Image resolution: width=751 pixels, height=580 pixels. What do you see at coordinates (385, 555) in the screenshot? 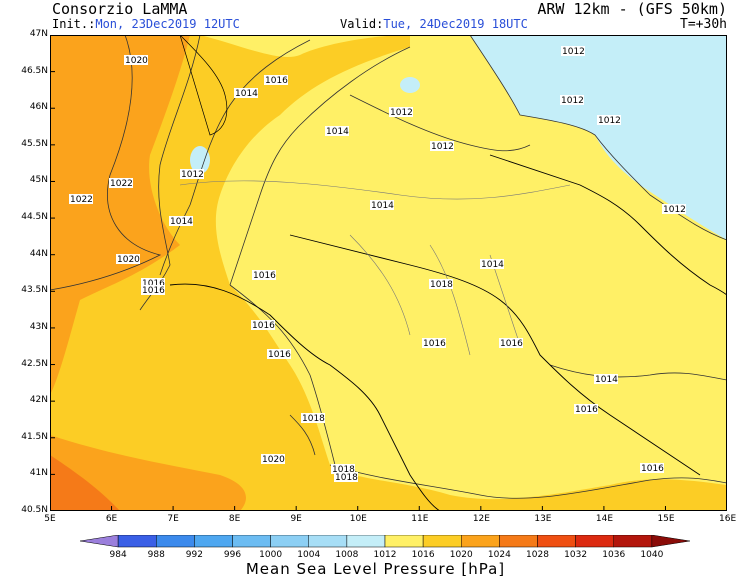
I see `colorbar-tick-label: 1012` at bounding box center [385, 555].